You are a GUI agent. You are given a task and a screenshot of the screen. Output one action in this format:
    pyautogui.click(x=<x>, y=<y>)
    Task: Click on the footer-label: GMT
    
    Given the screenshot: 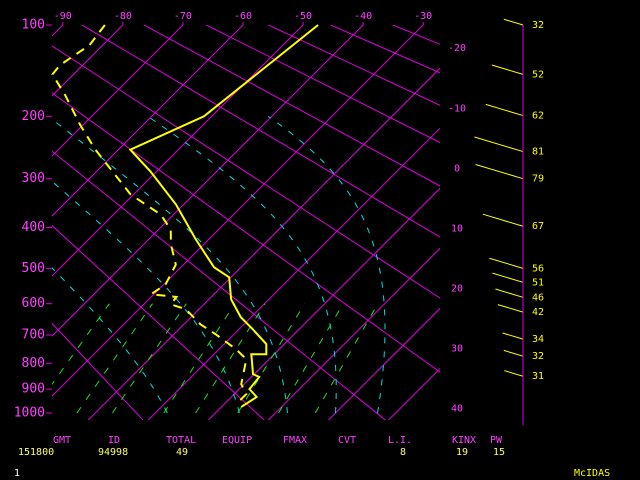 What is the action you would take?
    pyautogui.click(x=62, y=440)
    